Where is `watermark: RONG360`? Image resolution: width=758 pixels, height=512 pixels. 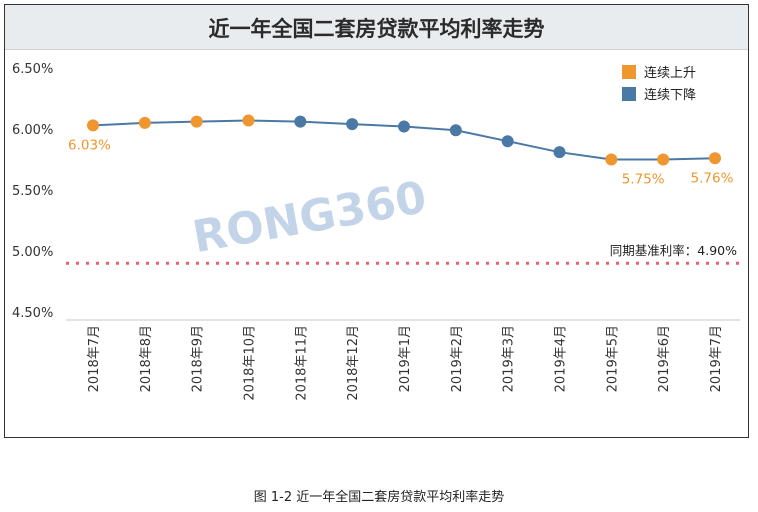 watermark: RONG360 is located at coordinates (309, 217).